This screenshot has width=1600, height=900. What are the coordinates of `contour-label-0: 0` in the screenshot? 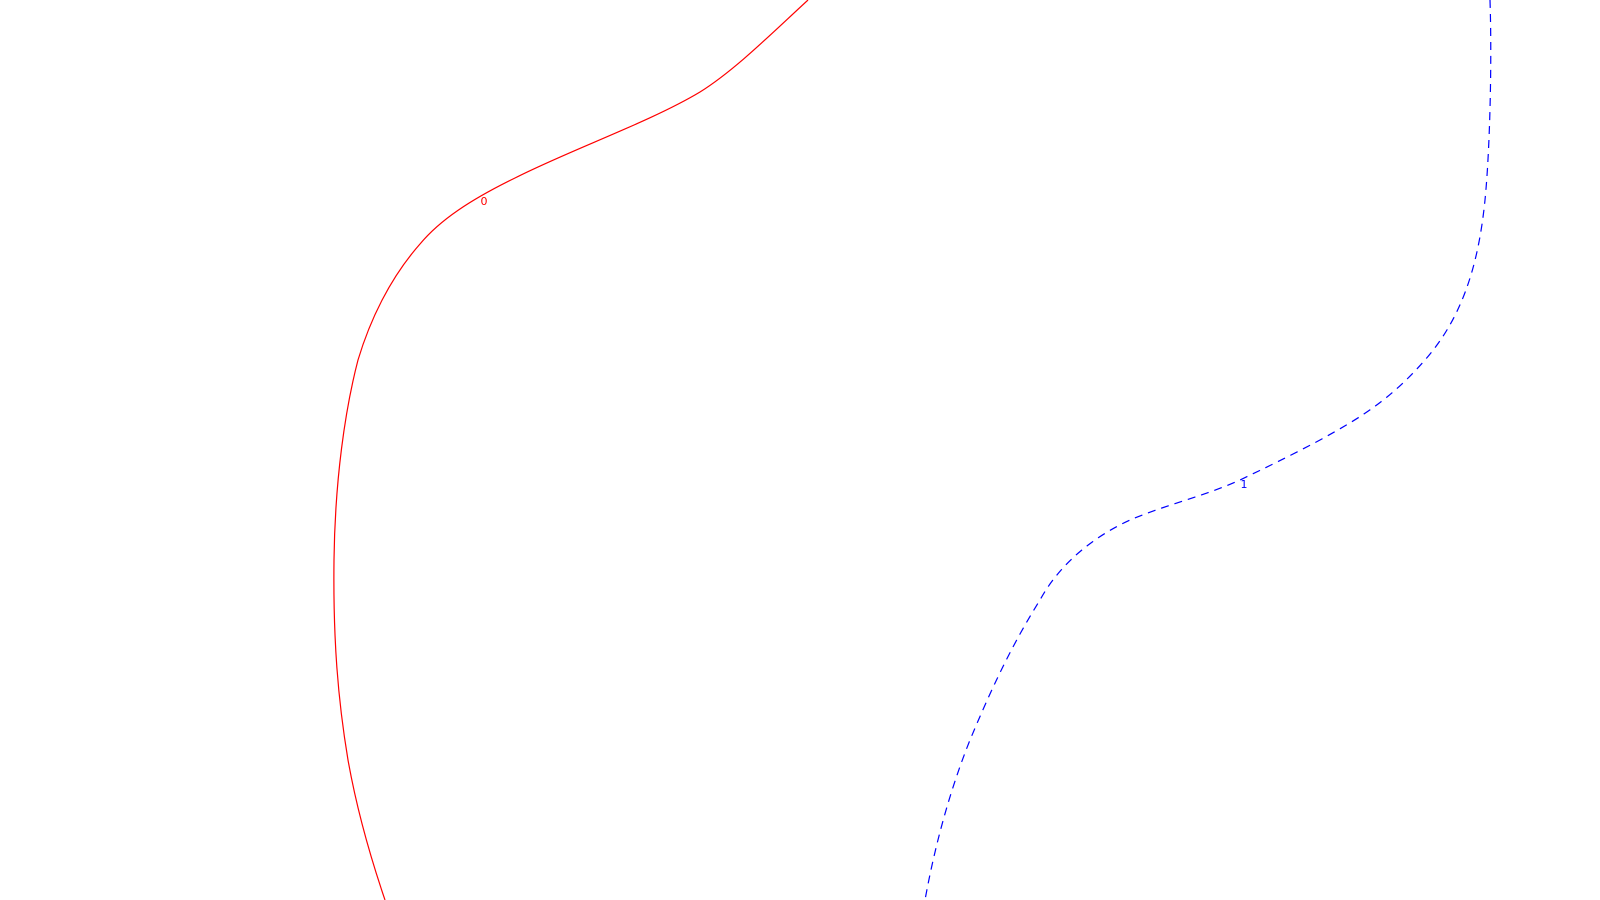 It's located at (484, 201).